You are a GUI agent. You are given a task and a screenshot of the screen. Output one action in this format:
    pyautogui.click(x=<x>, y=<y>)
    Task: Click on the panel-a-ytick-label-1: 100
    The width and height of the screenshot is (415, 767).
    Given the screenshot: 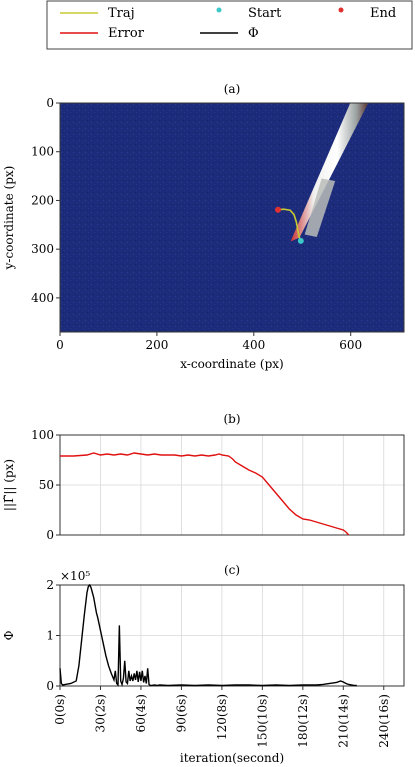 What is the action you would take?
    pyautogui.click(x=42, y=152)
    